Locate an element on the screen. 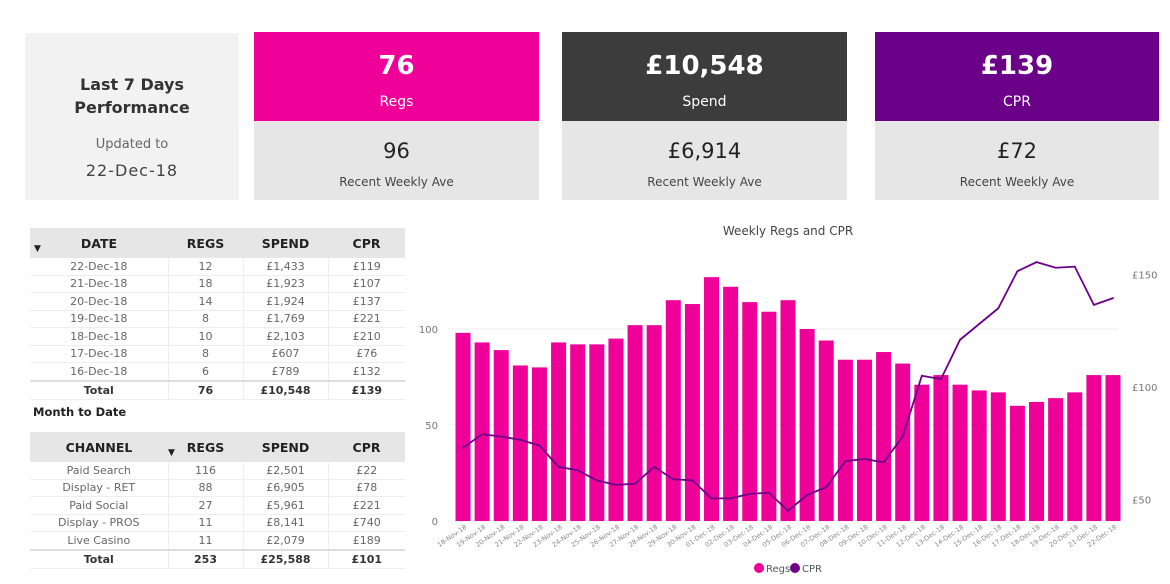  table-cell: 10 is located at coordinates (206, 336).